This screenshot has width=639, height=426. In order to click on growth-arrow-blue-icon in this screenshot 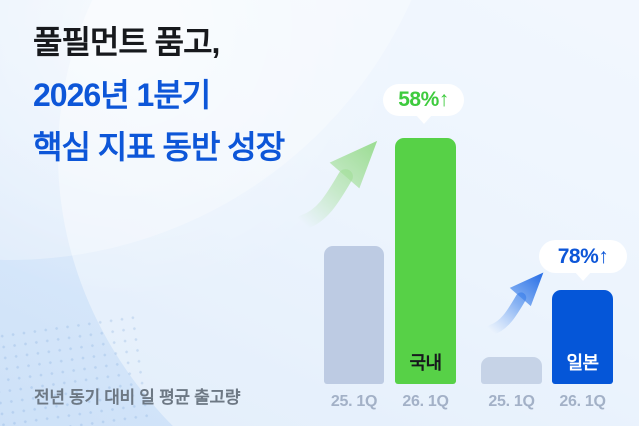, I will do `click(515, 304)`.